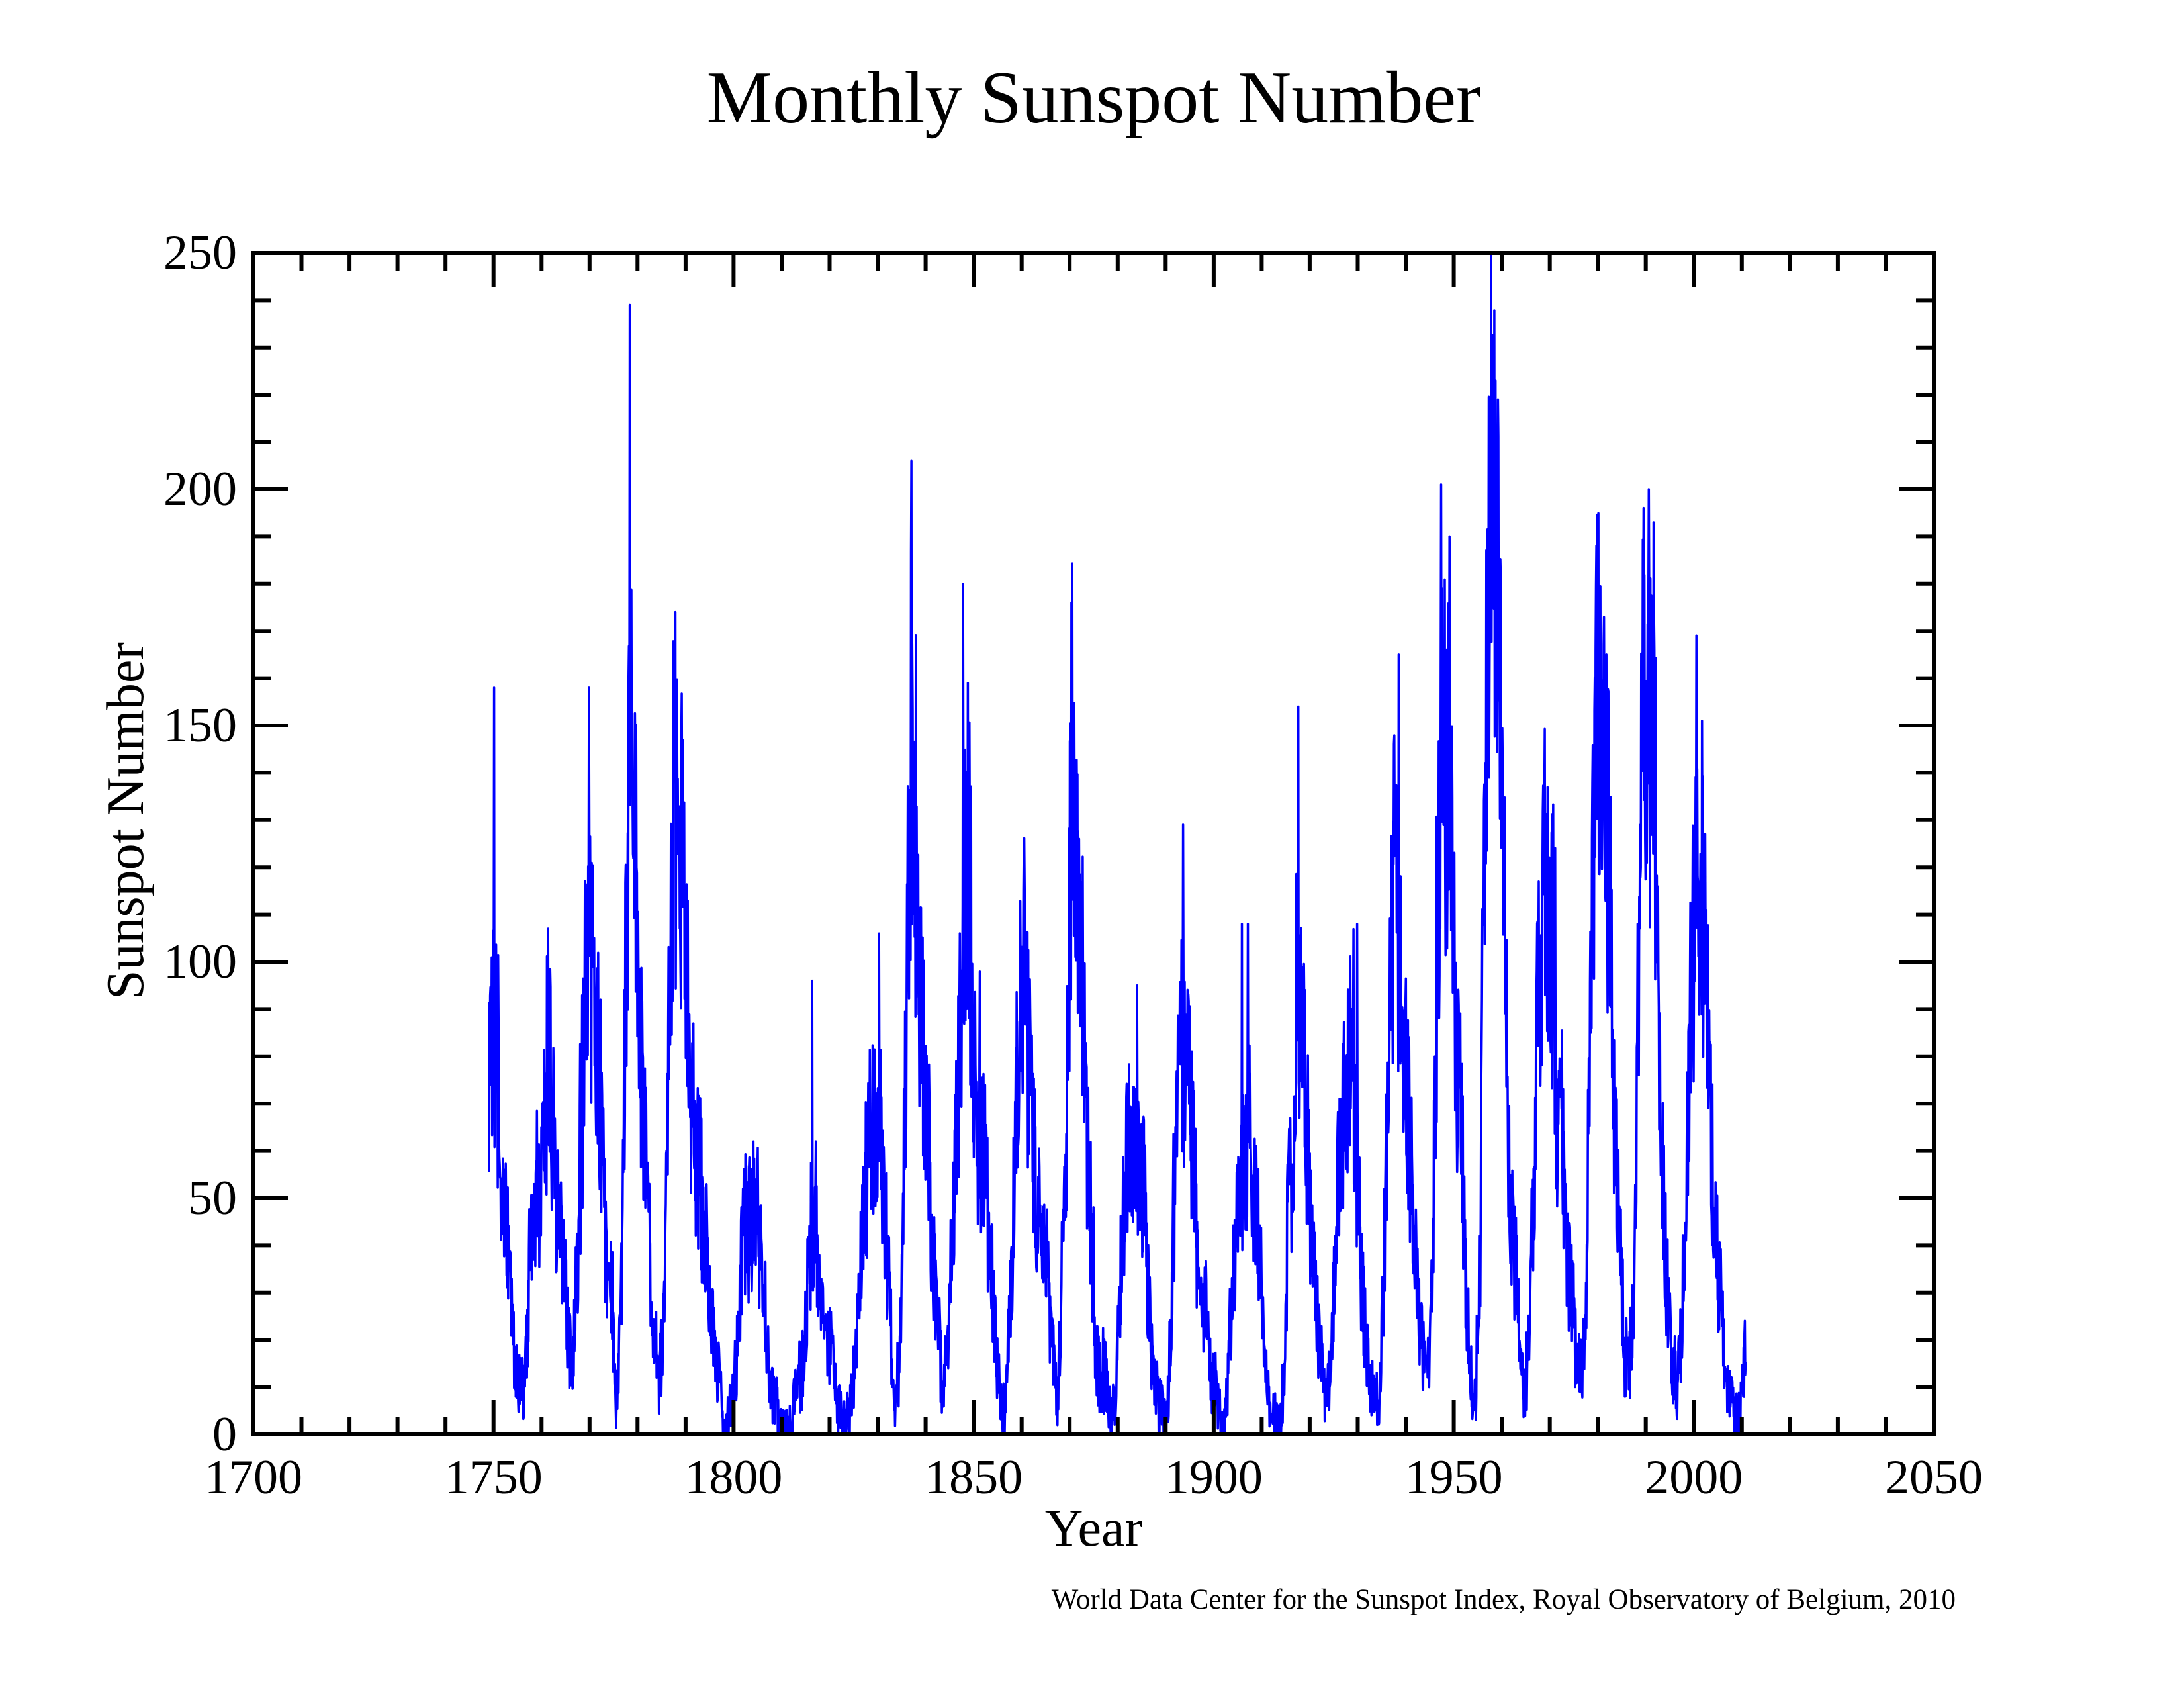  Describe the element at coordinates (200, 489) in the screenshot. I see `y-tick-label: 200` at that location.